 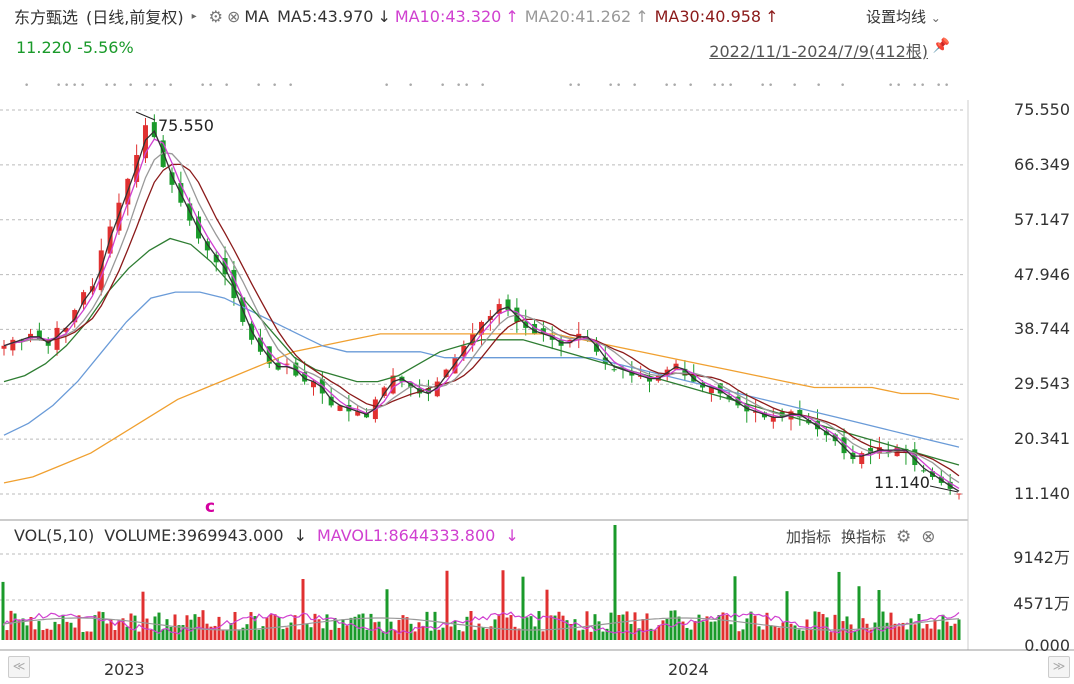 I want to click on price-tick-label: 29.543, so click(x=1042, y=383).